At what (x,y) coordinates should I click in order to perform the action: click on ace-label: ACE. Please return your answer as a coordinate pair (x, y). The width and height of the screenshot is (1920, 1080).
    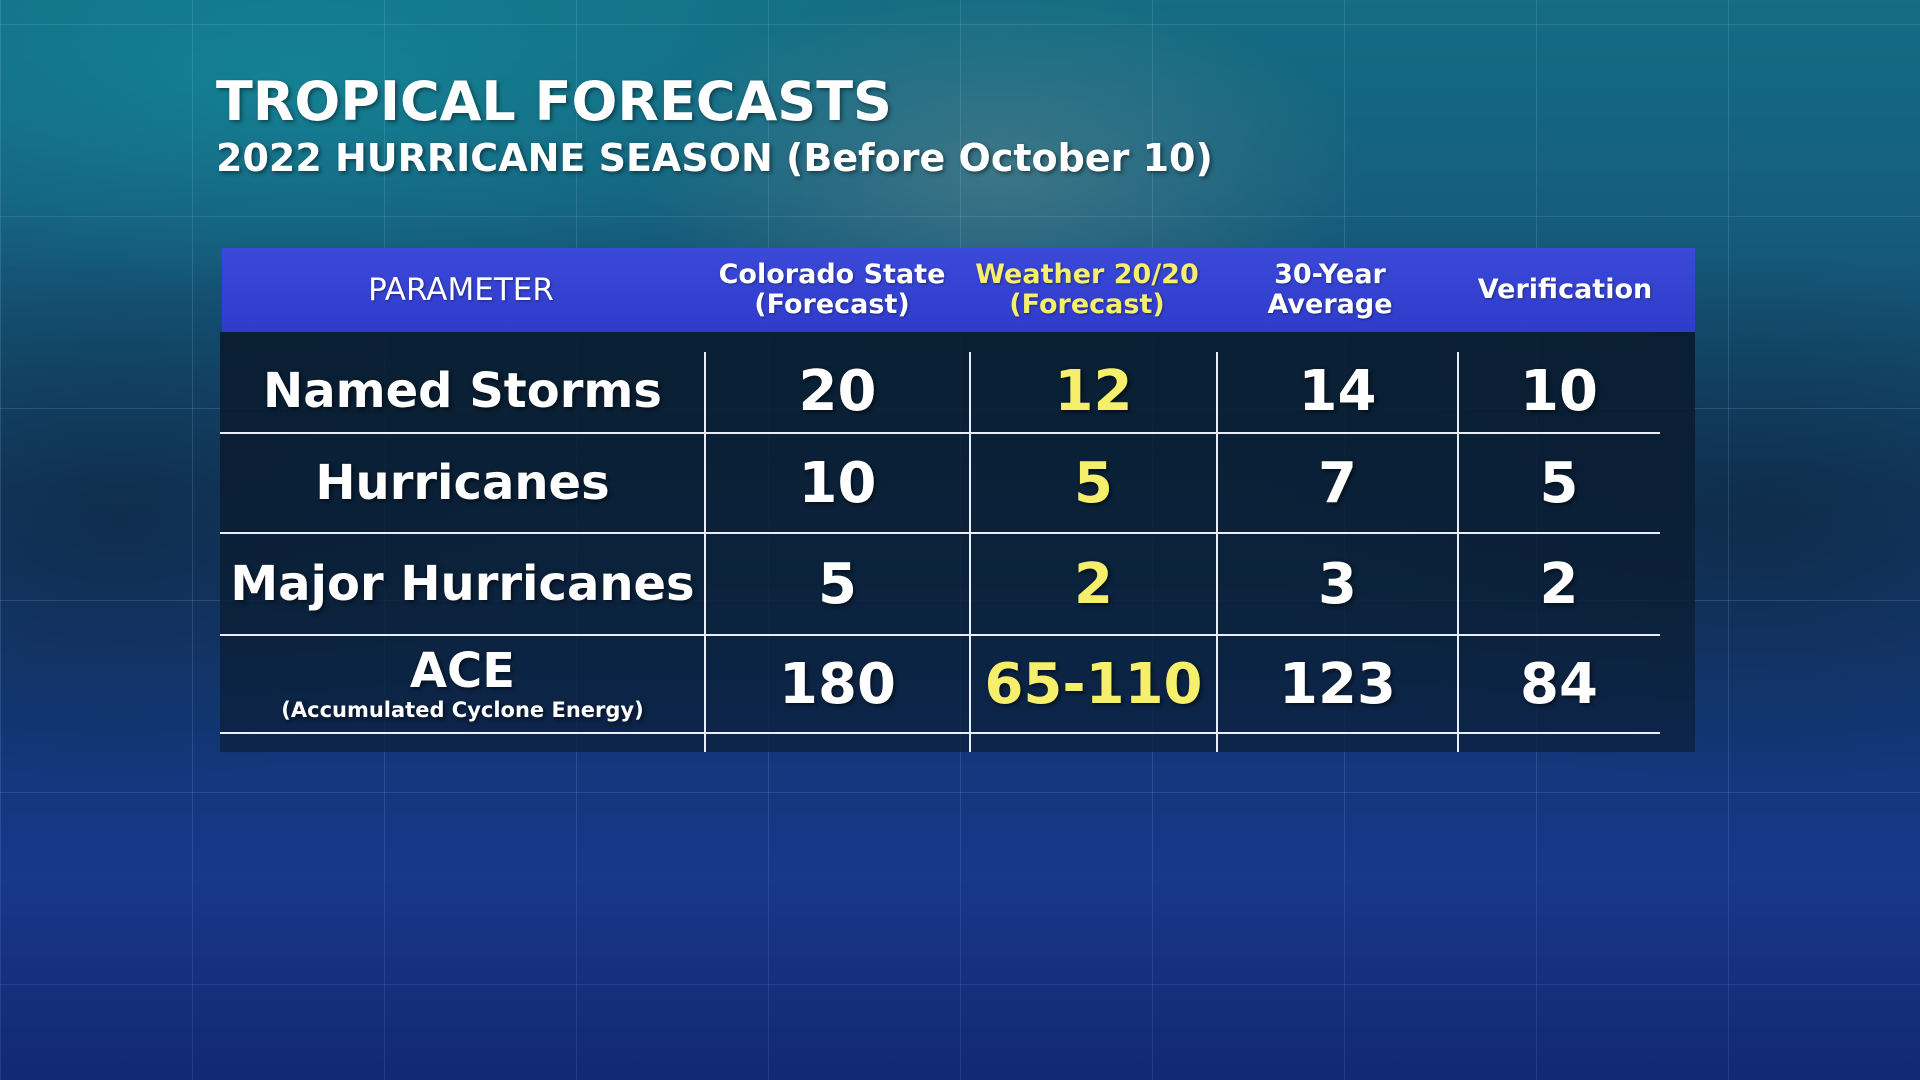
    Looking at the image, I should click on (462, 671).